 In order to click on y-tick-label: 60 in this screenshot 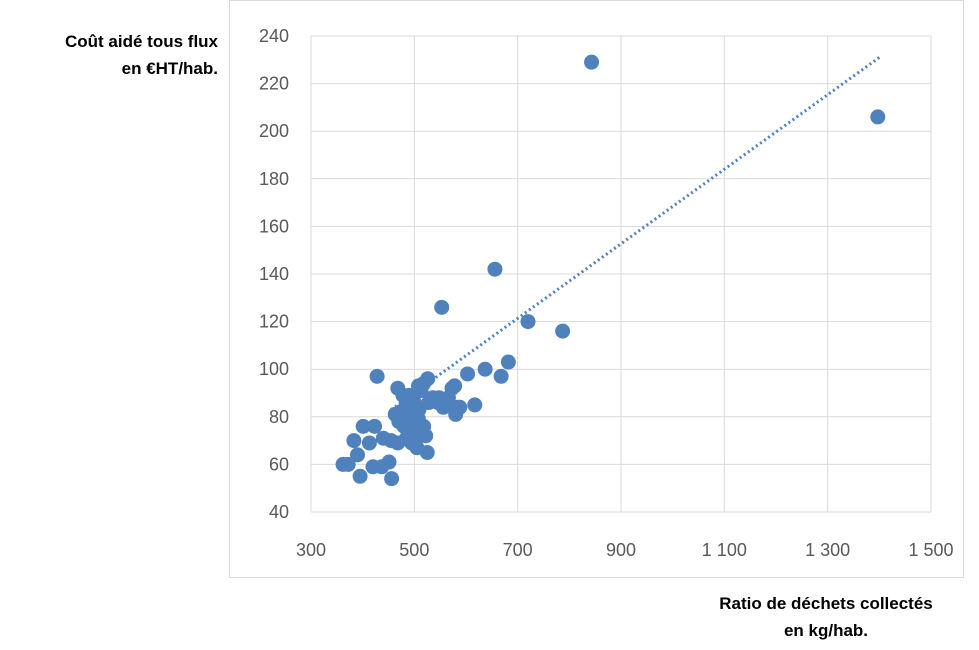, I will do `click(279, 464)`.